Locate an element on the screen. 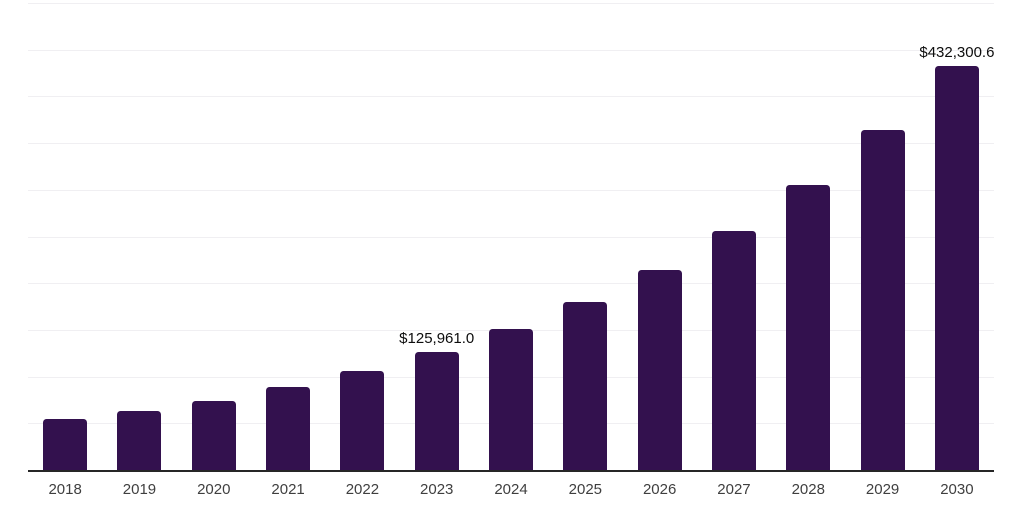 This screenshot has width=1024, height=512. bar-slot-2030: $432,300.6 is located at coordinates (957, 236).